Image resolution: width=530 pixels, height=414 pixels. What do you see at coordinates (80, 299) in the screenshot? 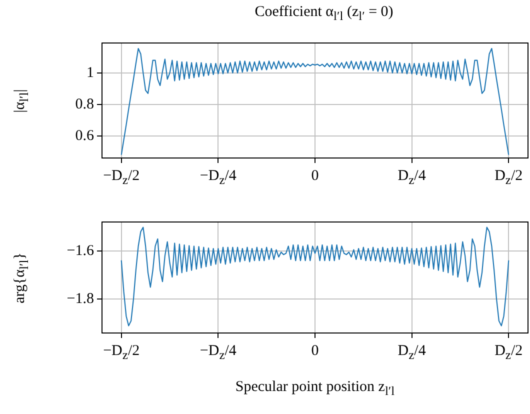
I see `y-tick-label: −1.8` at bounding box center [80, 299].